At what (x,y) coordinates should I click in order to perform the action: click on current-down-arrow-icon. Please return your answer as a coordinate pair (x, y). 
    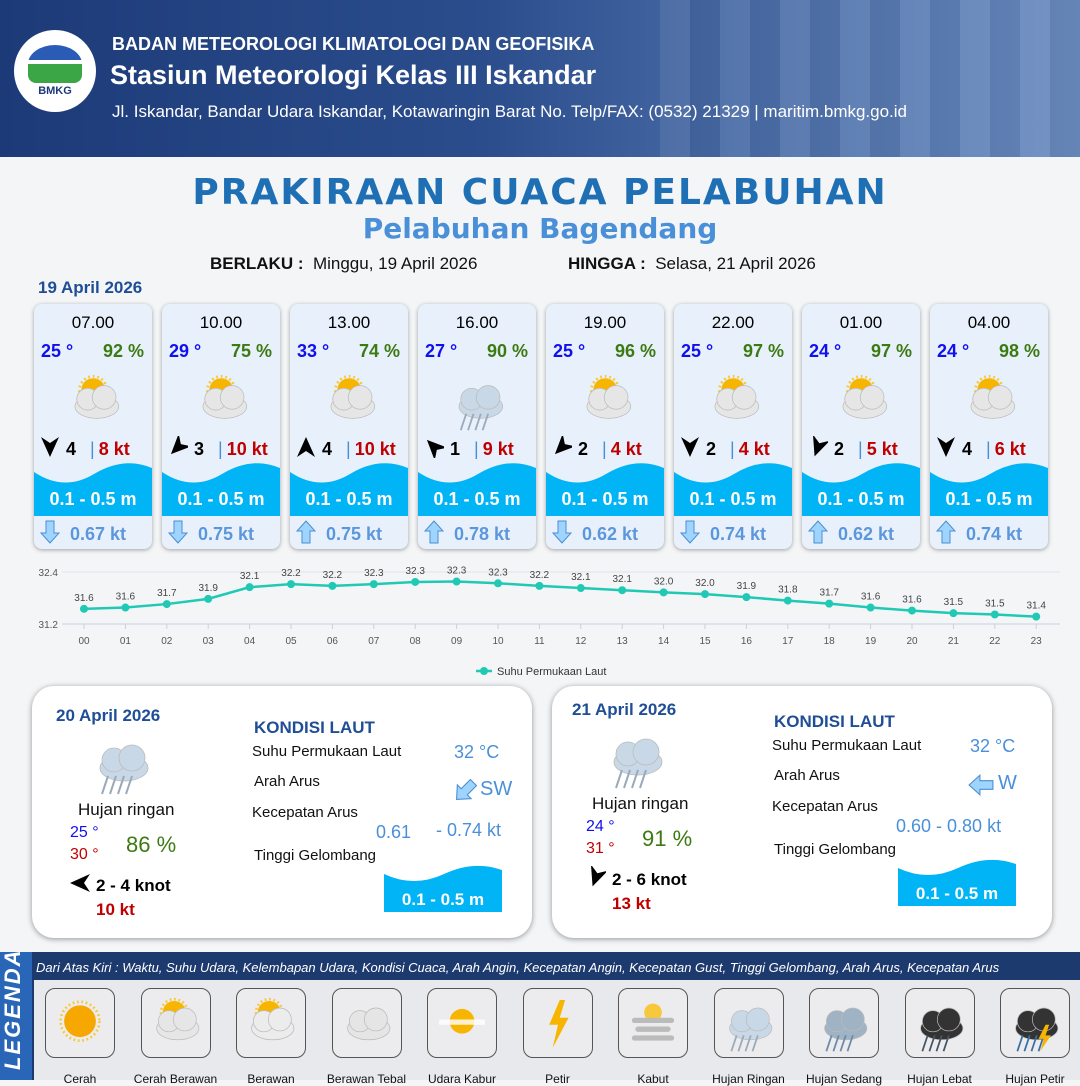
    Looking at the image, I should click on (182, 534).